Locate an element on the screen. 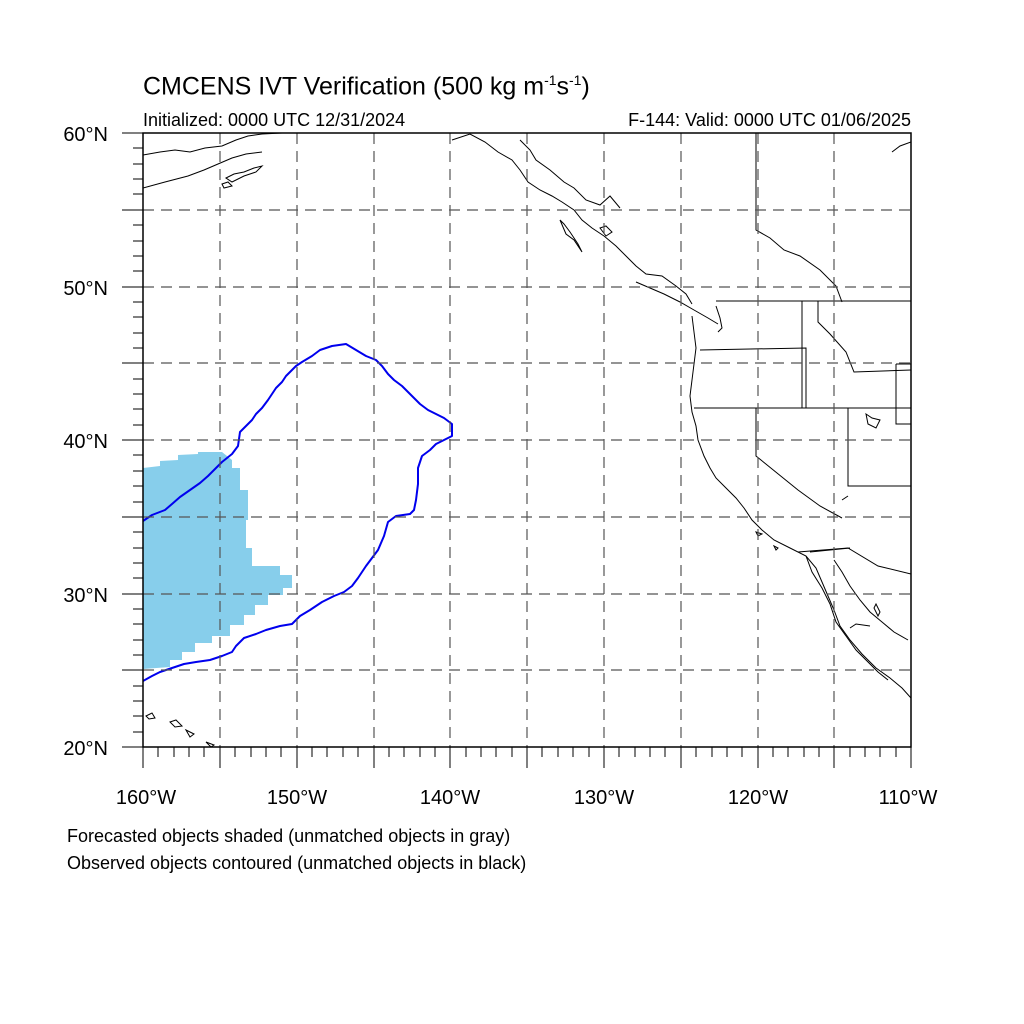 The width and height of the screenshot is (1024, 1024). longitude-labels: 160°W 150°W 140°W 130°W 120°W 110°W is located at coordinates (527, 798).